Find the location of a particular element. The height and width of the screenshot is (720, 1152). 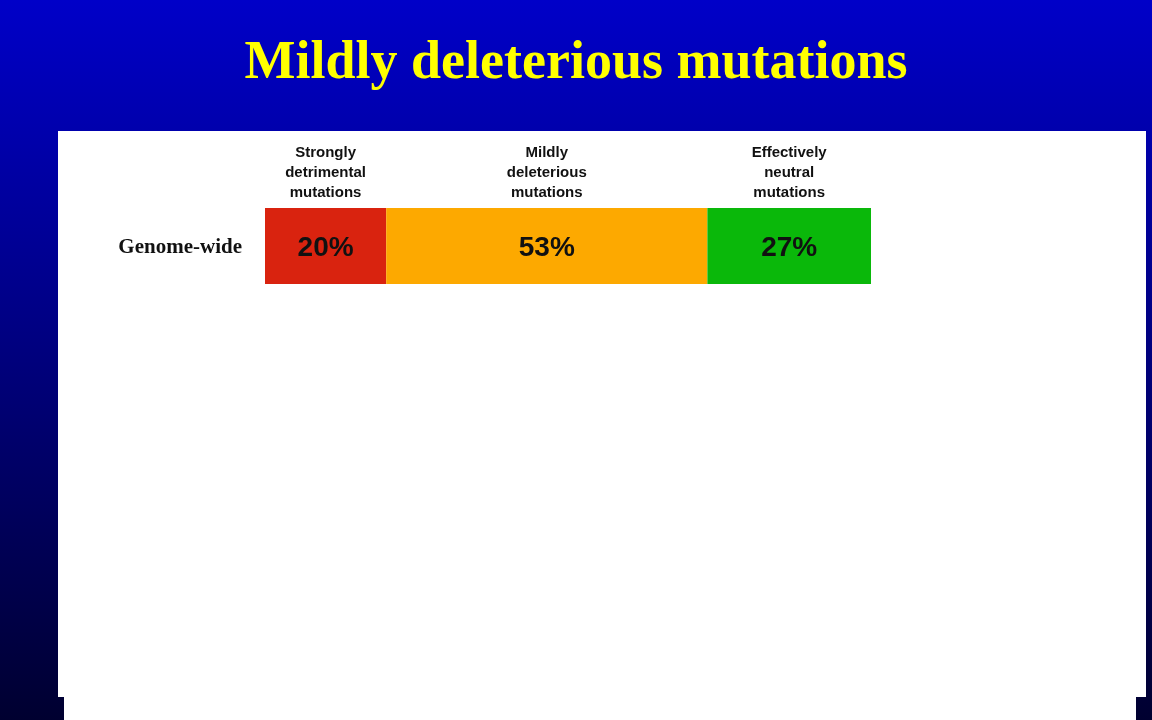

series-label: Effectively neutral mutations is located at coordinates (789, 171).